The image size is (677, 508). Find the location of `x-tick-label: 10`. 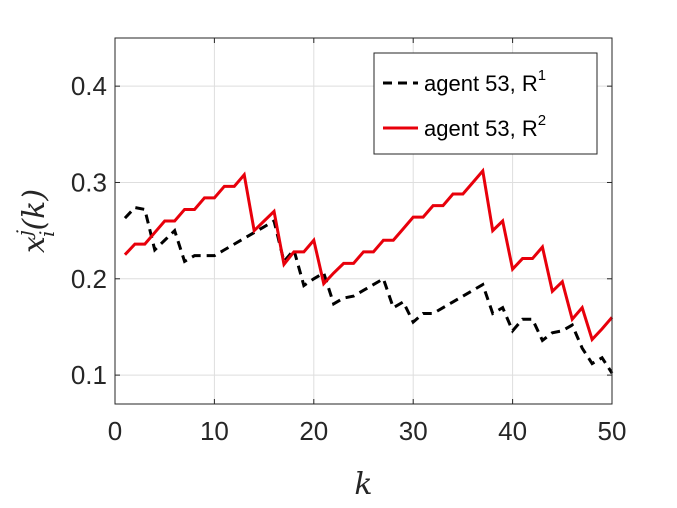

x-tick-label: 10 is located at coordinates (214, 431).